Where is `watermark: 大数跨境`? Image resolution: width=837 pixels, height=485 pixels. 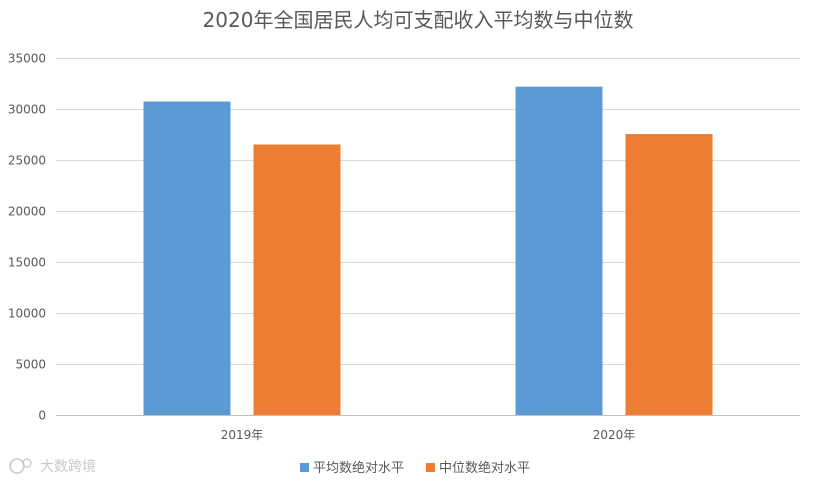 watermark: 大数跨境 is located at coordinates (52, 466).